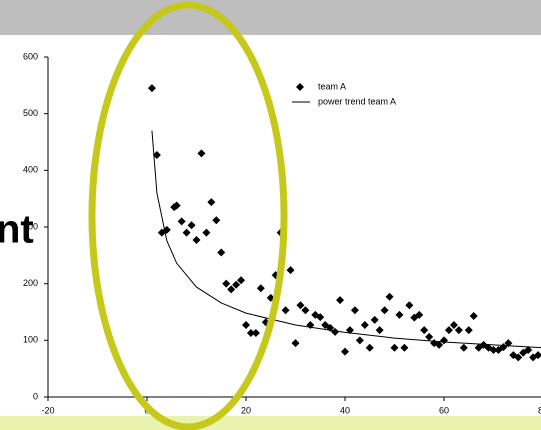 This screenshot has width=541, height=430. What do you see at coordinates (357, 101) in the screenshot?
I see `legend-label: power trend team A` at bounding box center [357, 101].